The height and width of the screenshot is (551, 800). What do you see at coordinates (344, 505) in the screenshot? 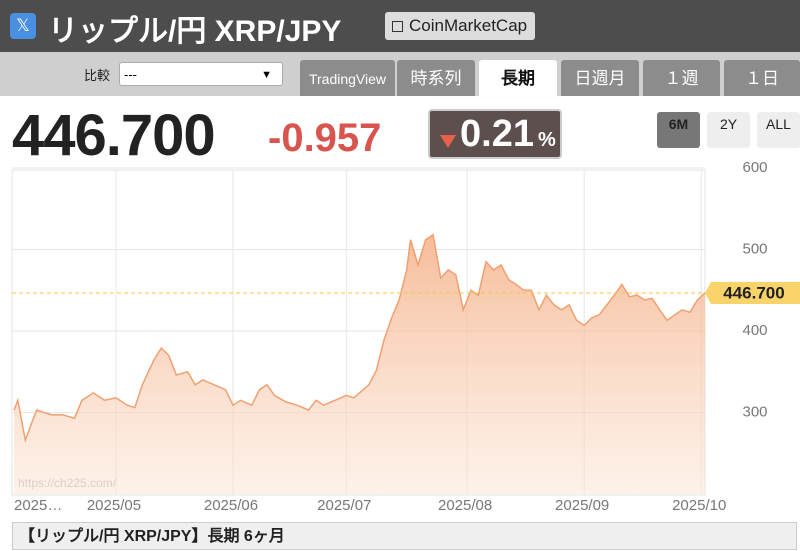
I see `x-tick-label: 2025/07` at bounding box center [344, 505].